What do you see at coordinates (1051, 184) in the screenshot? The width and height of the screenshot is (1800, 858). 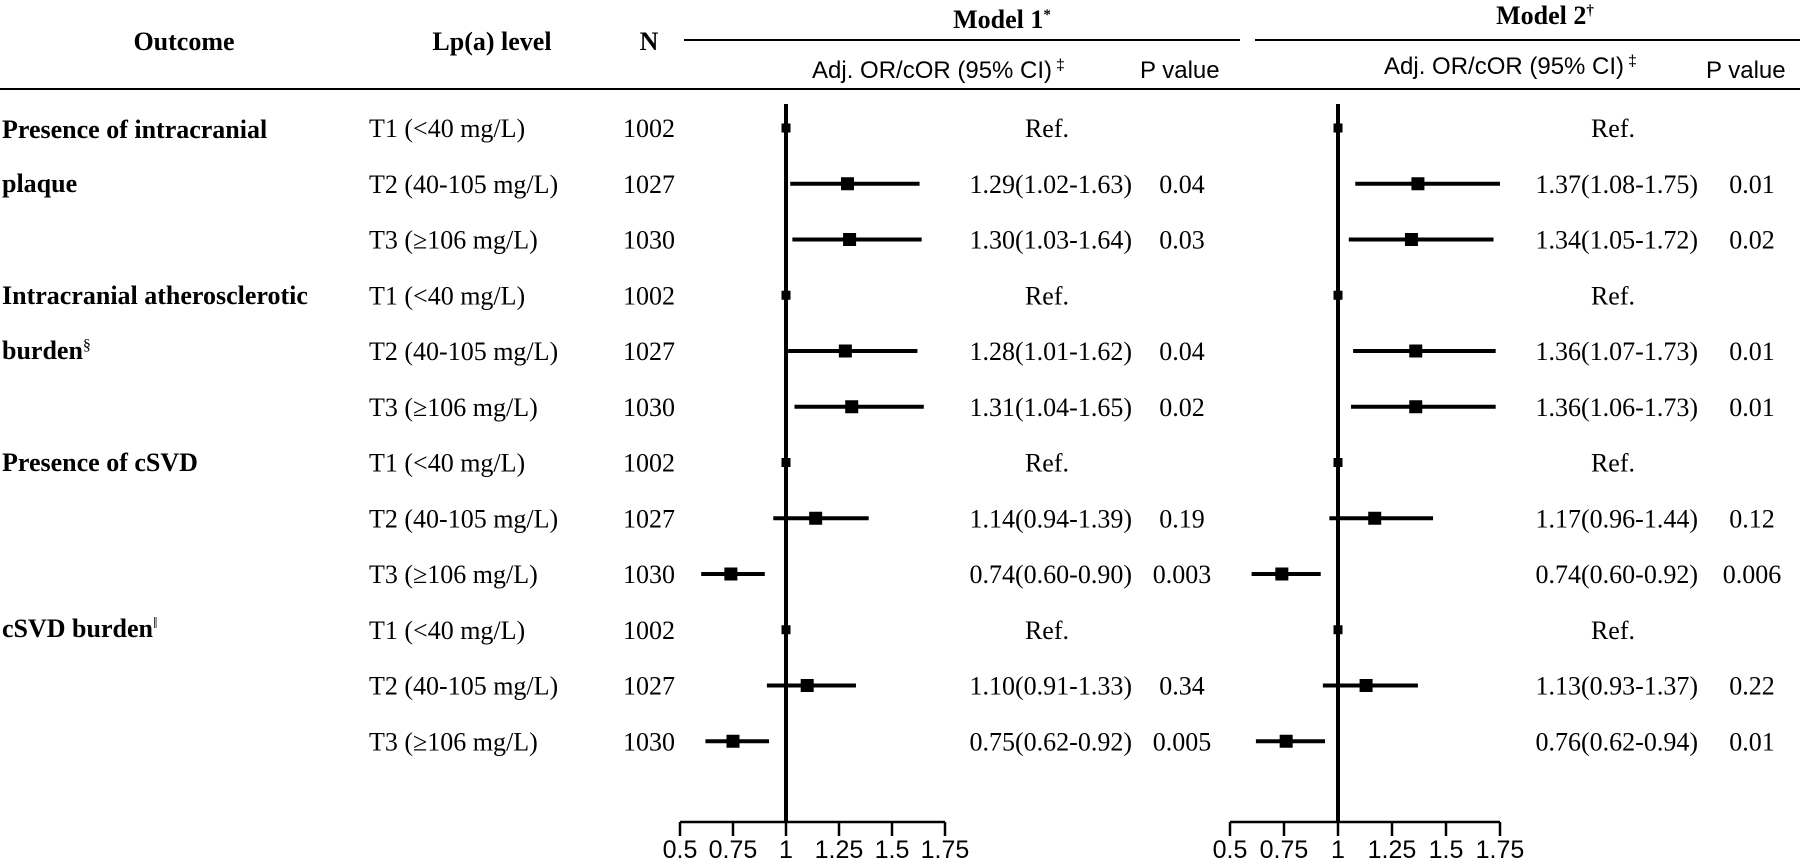 I see `estimate-ci-label: 1.29(1.02-1.63)` at bounding box center [1051, 184].